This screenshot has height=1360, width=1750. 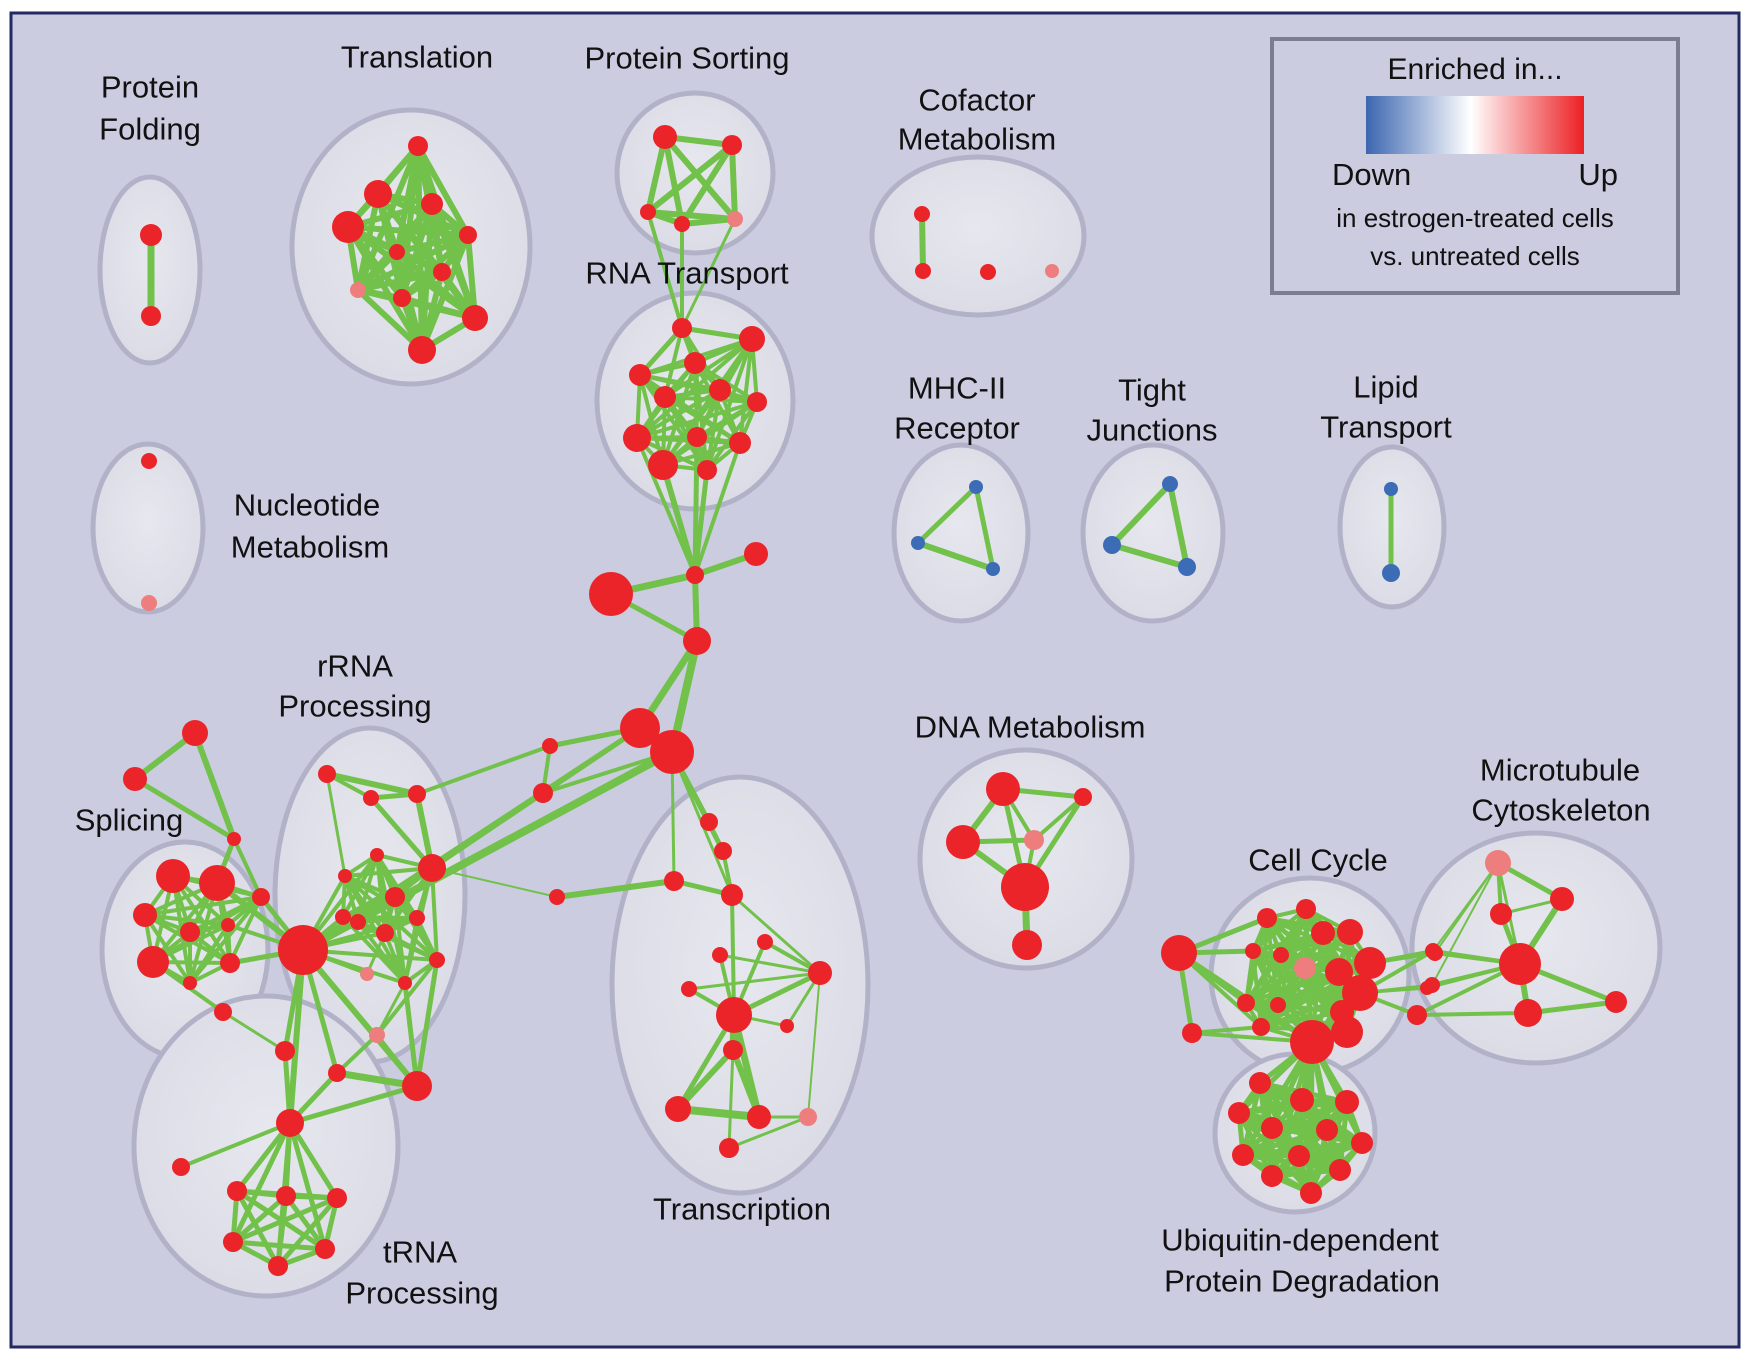 I want to click on node-tr9, so click(x=402, y=298).